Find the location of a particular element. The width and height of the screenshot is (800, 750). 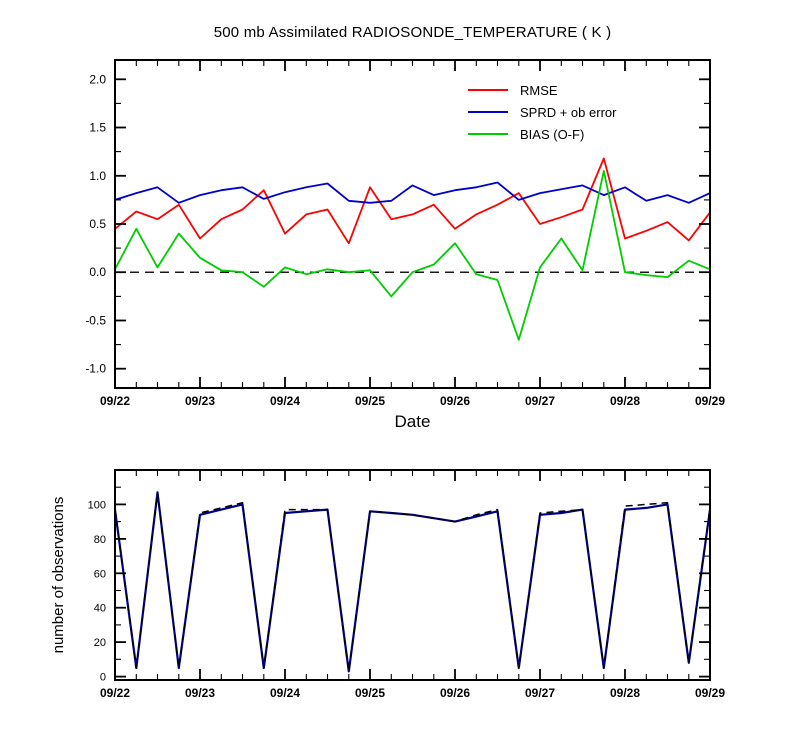

y-tick-label: 20 is located at coordinates (100, 643).